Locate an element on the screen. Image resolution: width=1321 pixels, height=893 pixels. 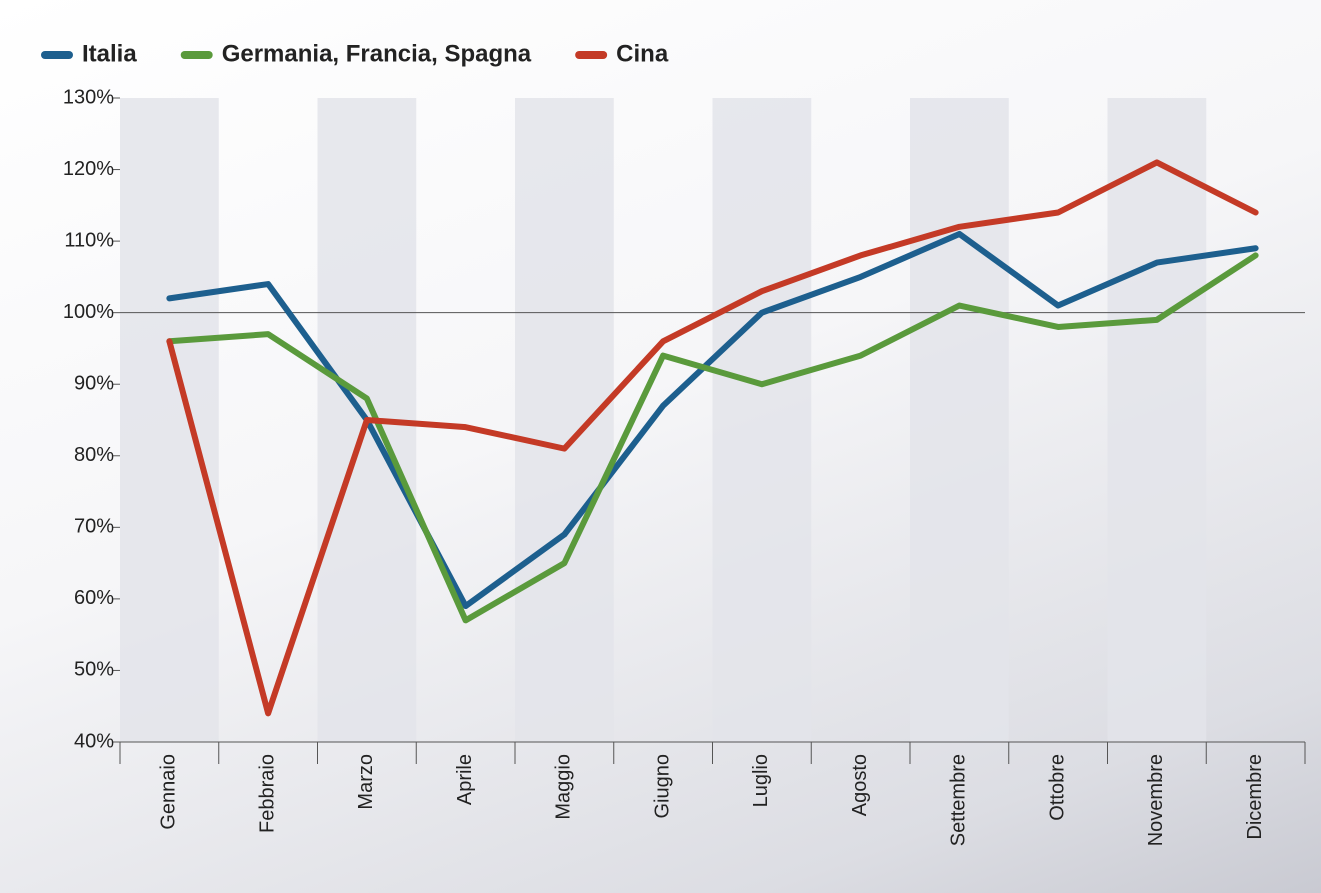
y-tick-label: 50% is located at coordinates (94, 670).